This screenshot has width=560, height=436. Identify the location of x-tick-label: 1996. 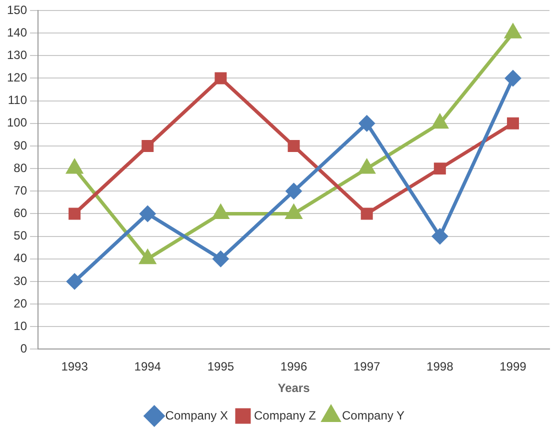
(294, 367).